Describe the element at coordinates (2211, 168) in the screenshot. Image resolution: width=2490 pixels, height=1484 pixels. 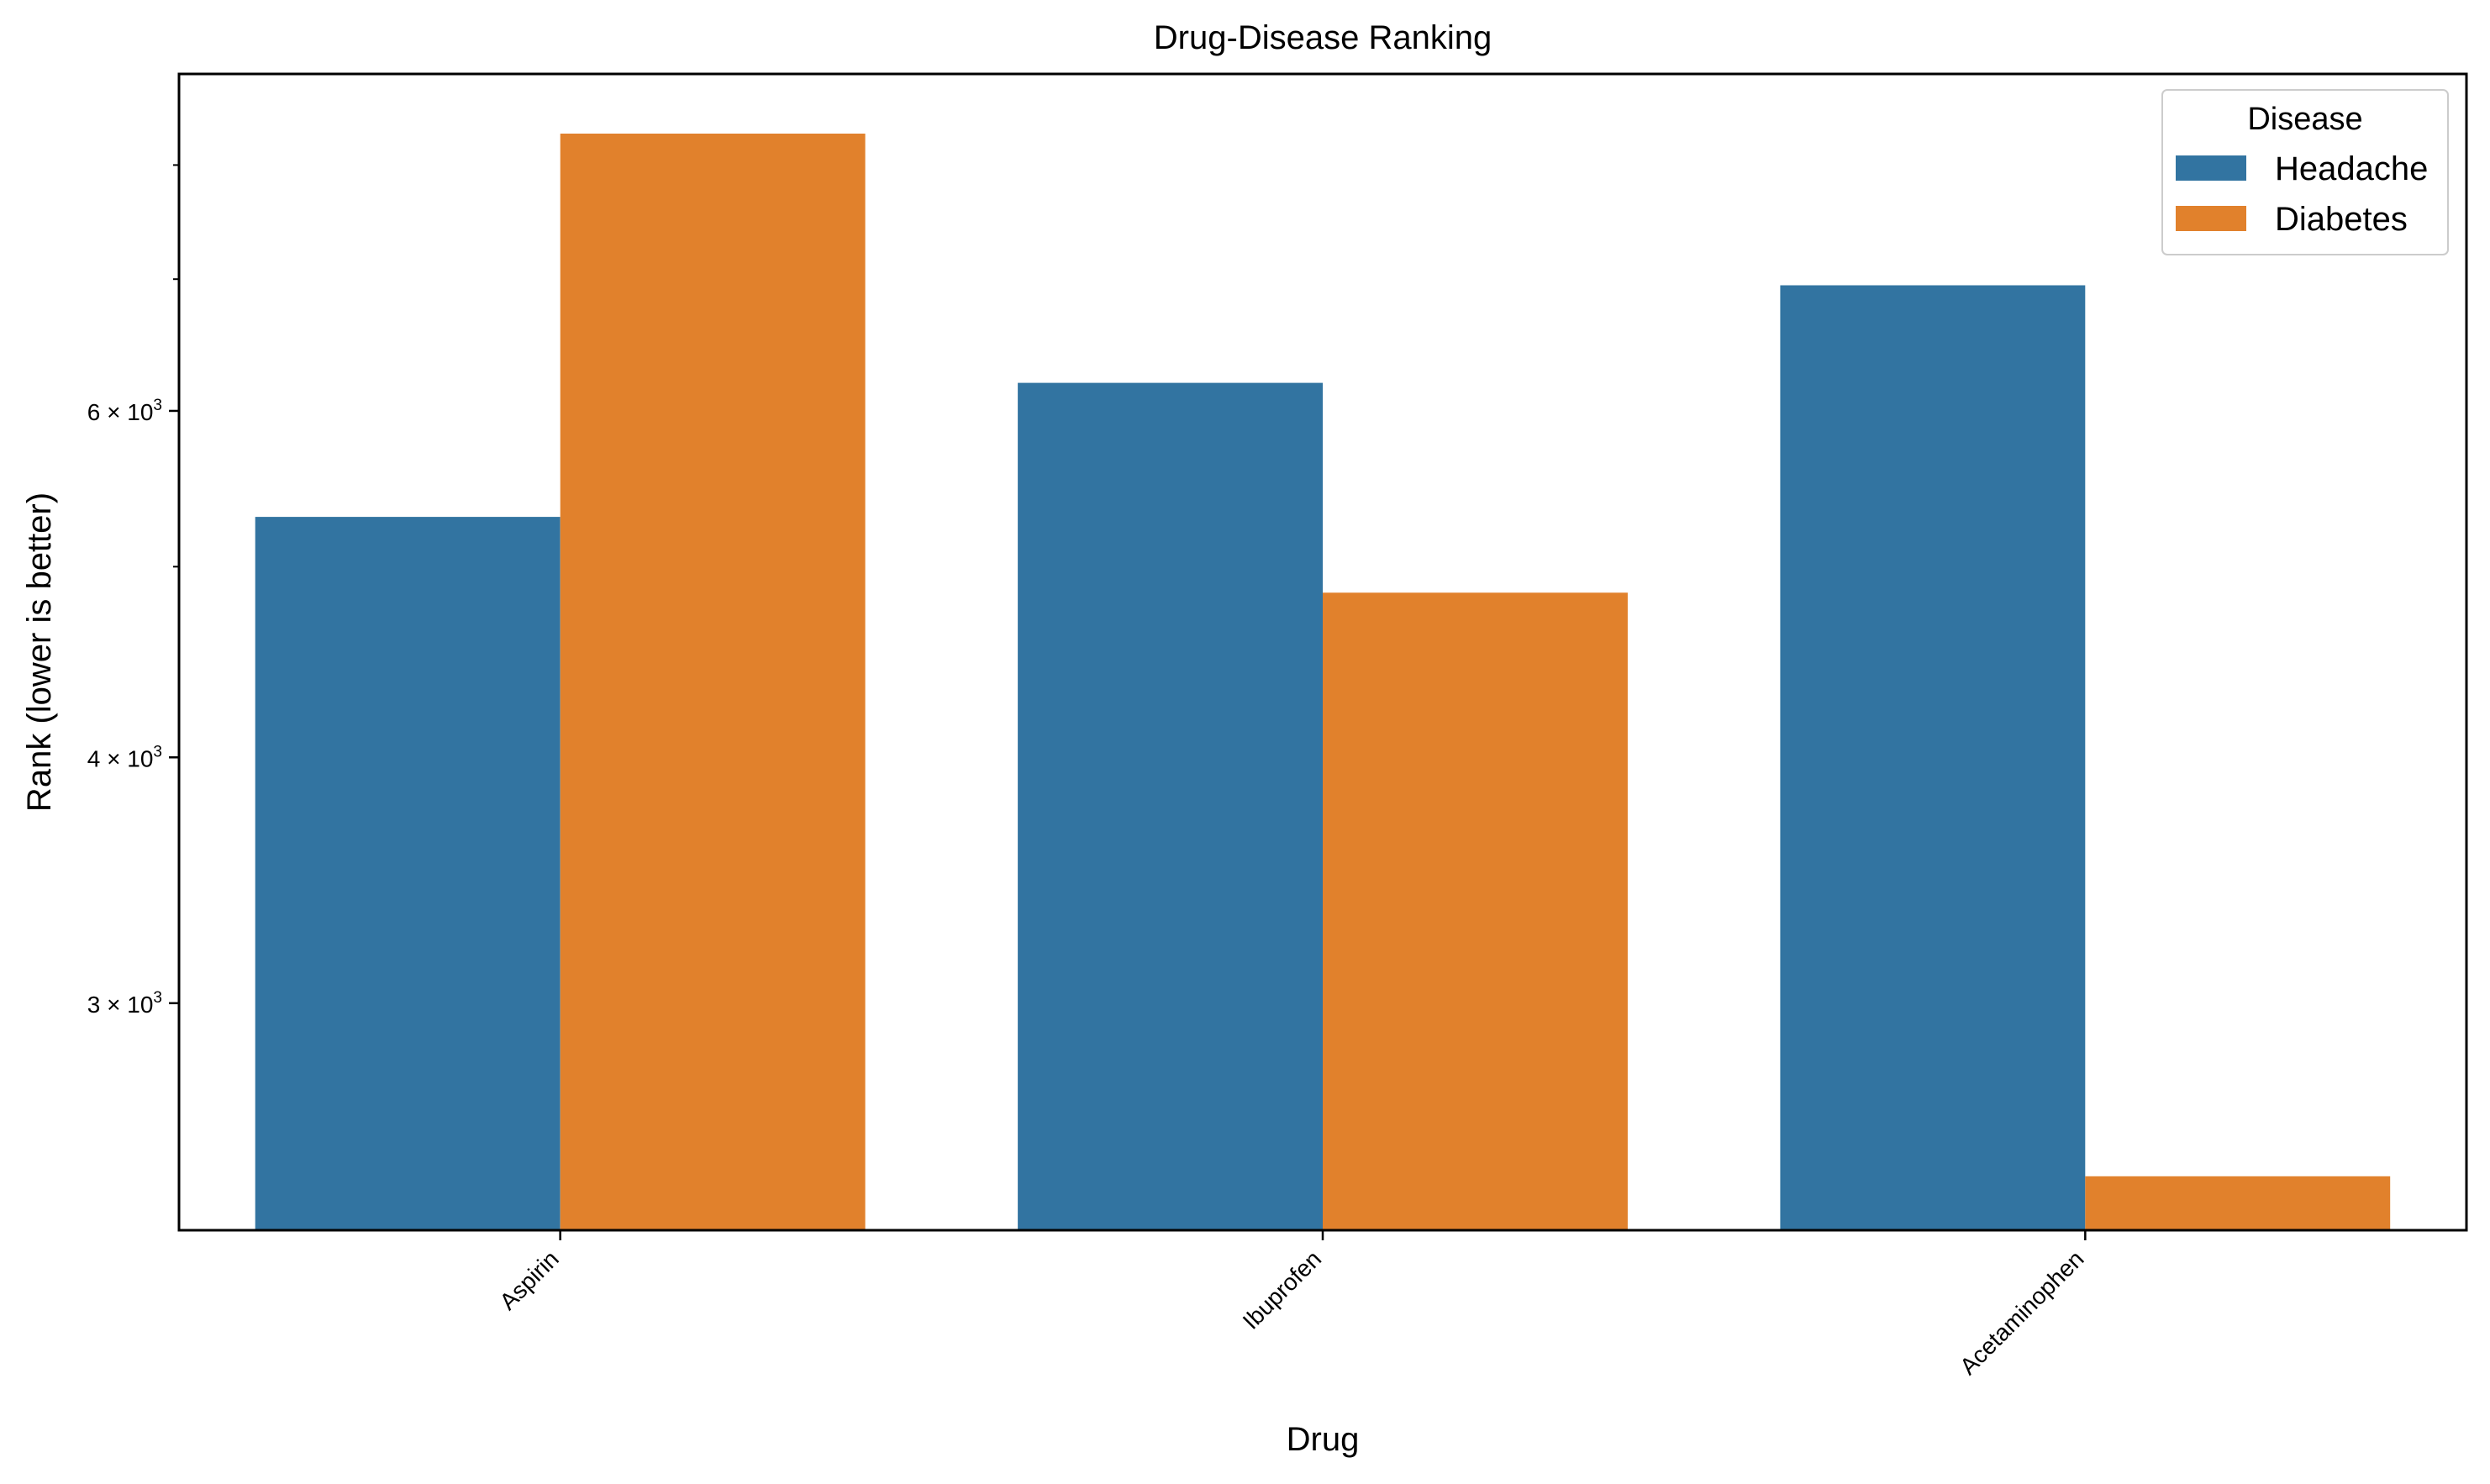
I see `legend-swatch-headache` at that location.